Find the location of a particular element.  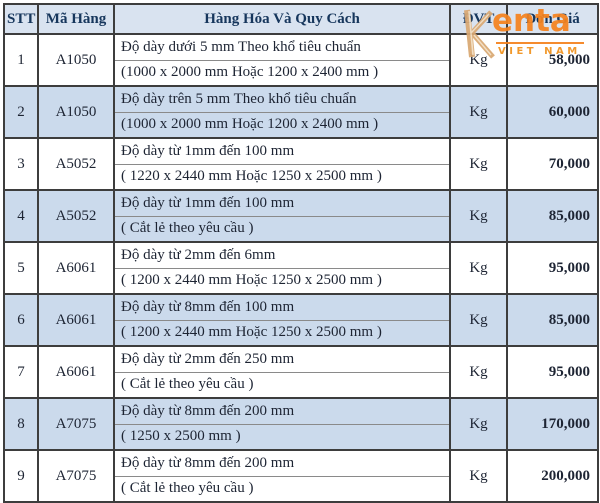

brand-underline is located at coordinates (540, 43).